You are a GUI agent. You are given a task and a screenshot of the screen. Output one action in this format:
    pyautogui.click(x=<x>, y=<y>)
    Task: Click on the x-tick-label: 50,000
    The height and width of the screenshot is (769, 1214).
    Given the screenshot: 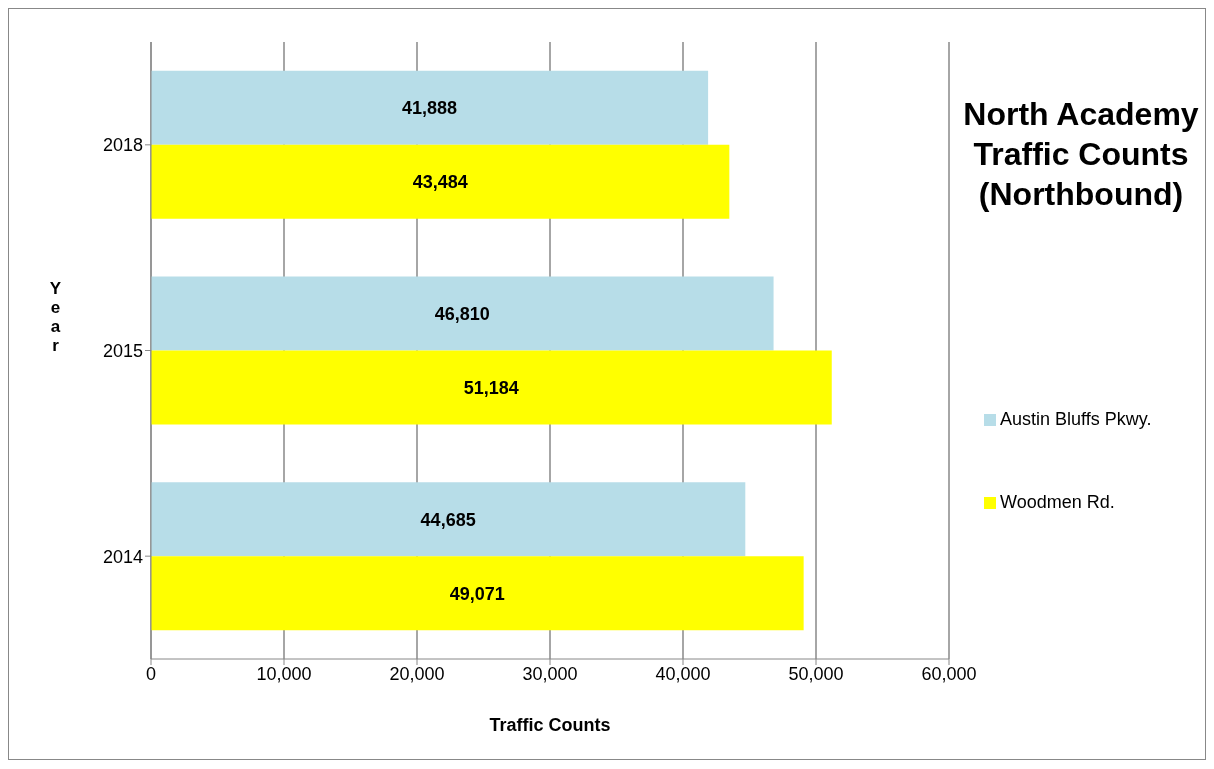 What is the action you would take?
    pyautogui.click(x=816, y=673)
    